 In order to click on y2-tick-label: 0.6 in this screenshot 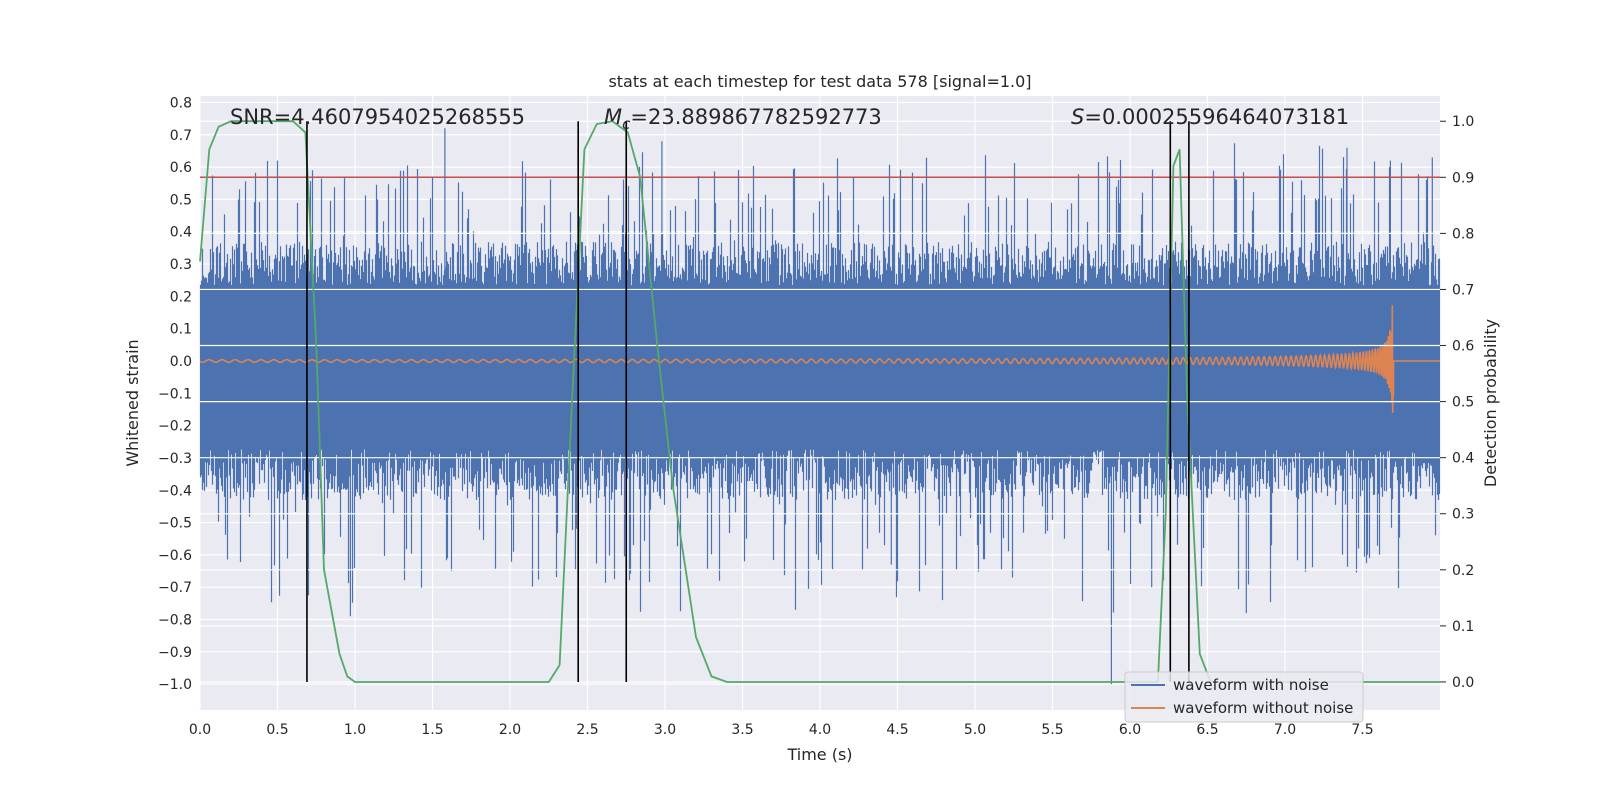, I will do `click(1463, 347)`.